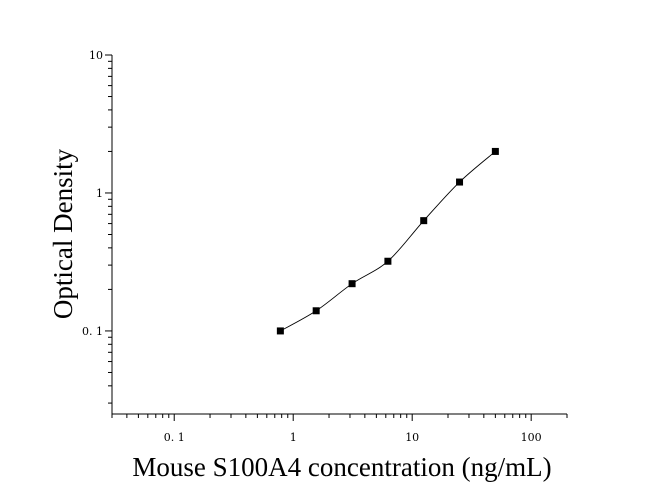 This screenshot has height=495, width=655. Describe the element at coordinates (412, 437) in the screenshot. I see `x-tick-label: 10` at that location.